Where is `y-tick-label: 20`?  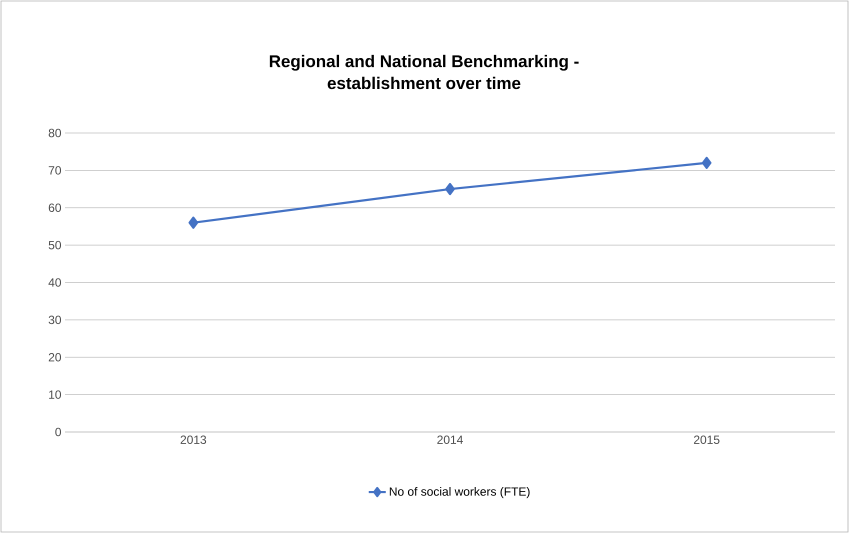 y-tick-label: 20 is located at coordinates (55, 357).